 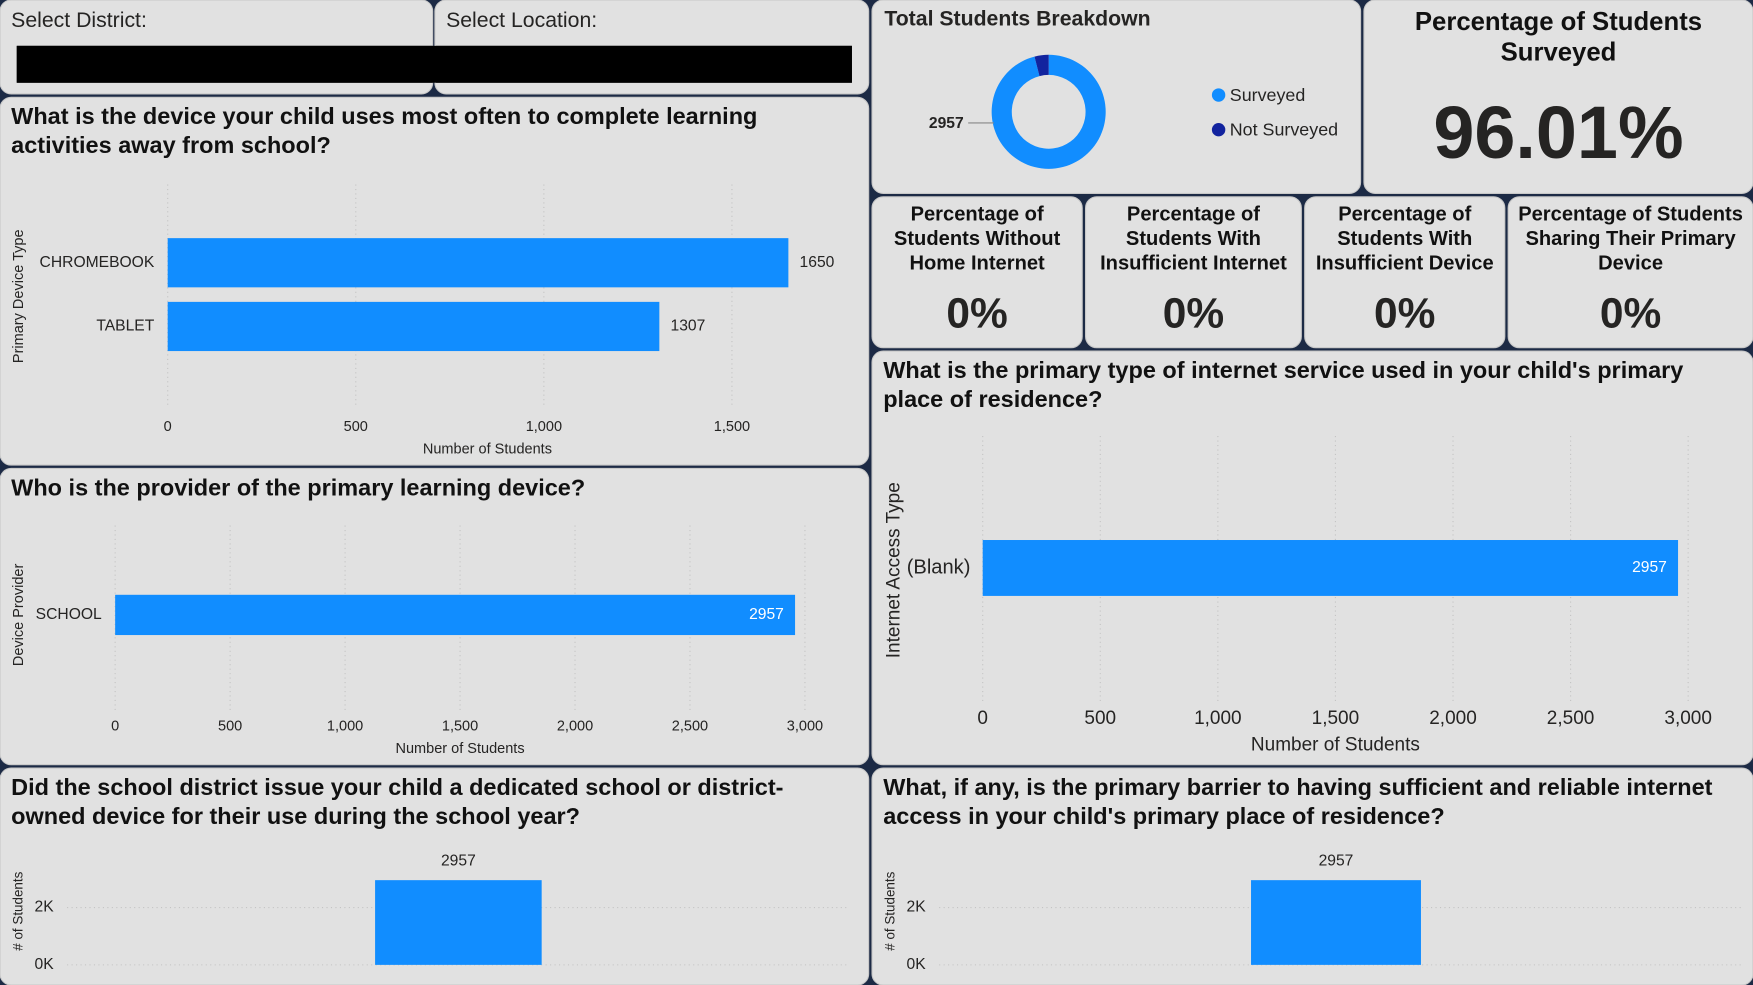 What do you see at coordinates (97, 262) in the screenshot?
I see `y-tick-label: CHROMEBOOK` at bounding box center [97, 262].